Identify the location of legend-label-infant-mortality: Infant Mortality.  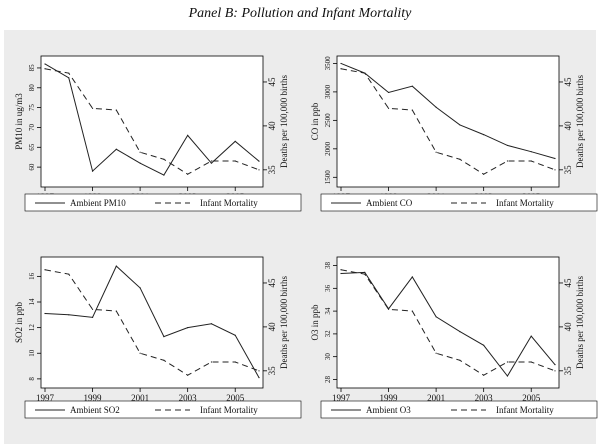
(229, 410).